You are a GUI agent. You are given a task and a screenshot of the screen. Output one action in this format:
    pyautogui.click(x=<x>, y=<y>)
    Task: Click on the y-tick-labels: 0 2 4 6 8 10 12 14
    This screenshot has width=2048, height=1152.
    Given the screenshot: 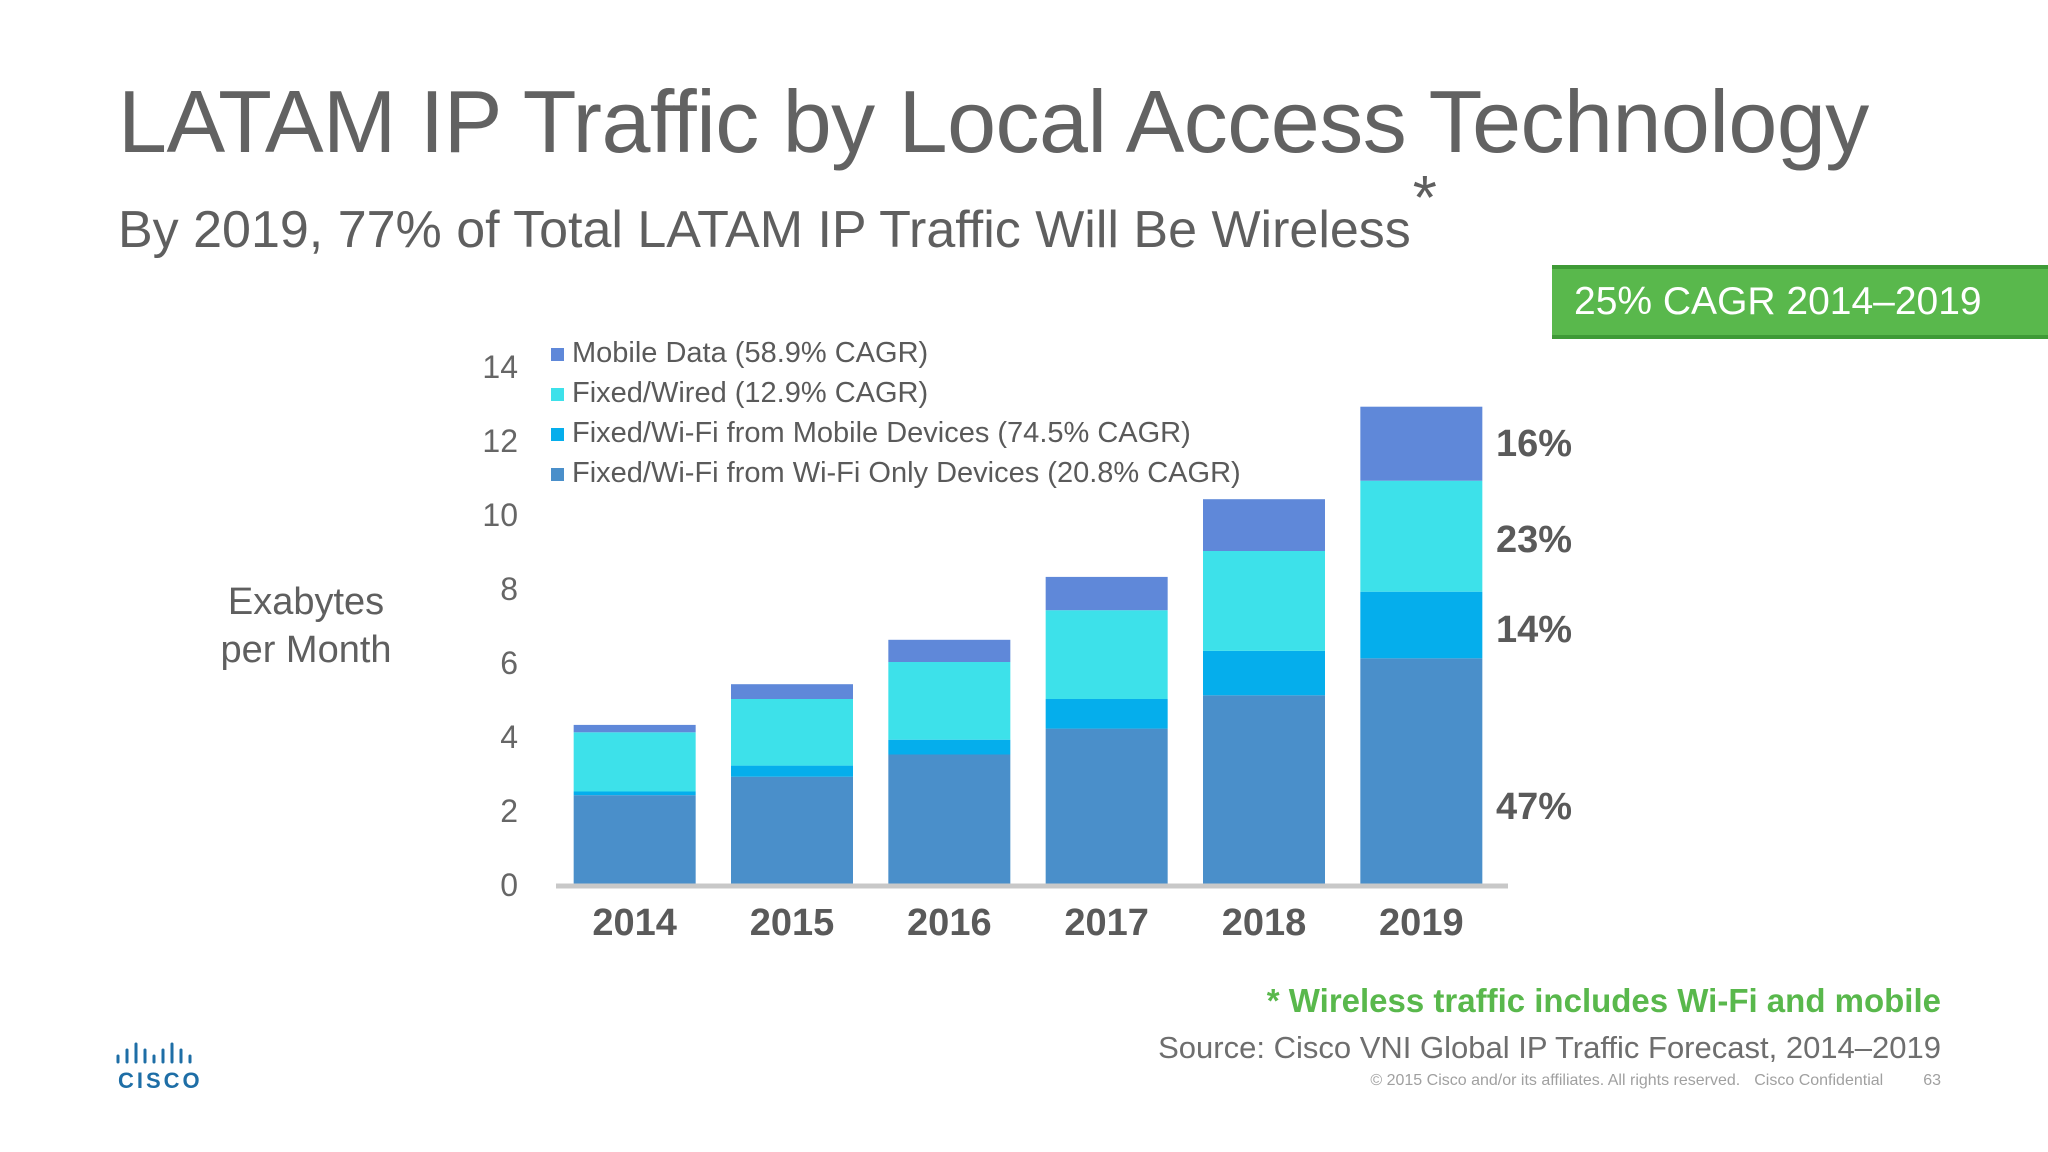 What is the action you would take?
    pyautogui.click(x=500, y=626)
    